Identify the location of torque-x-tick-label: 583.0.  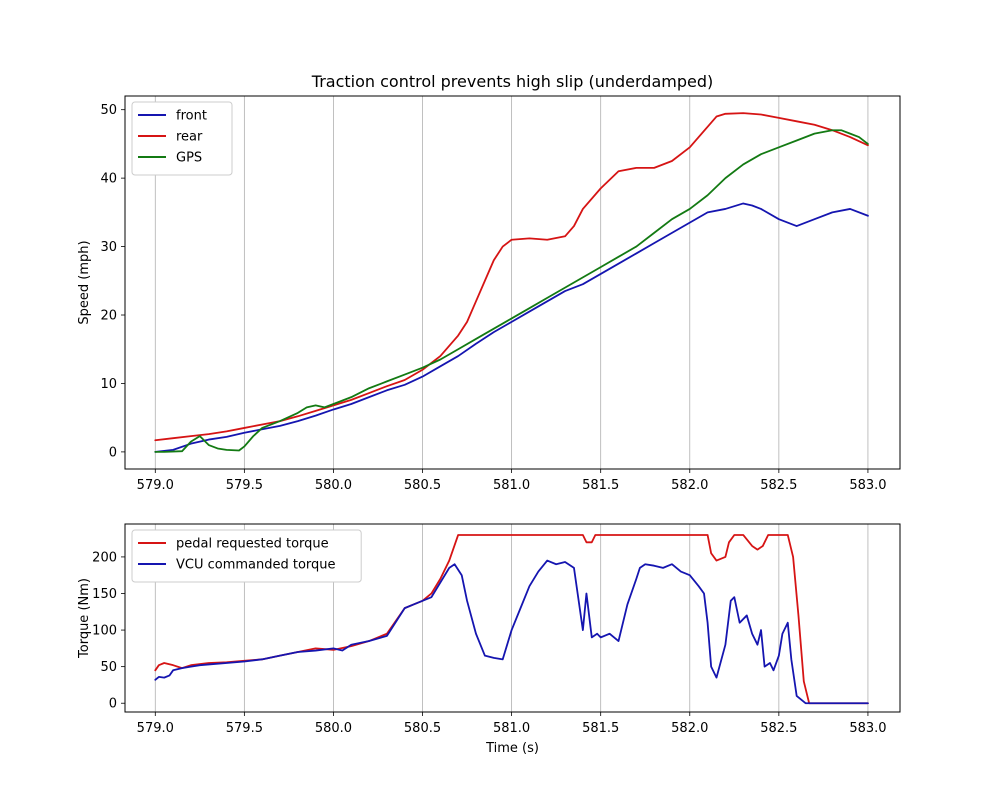
(867, 728).